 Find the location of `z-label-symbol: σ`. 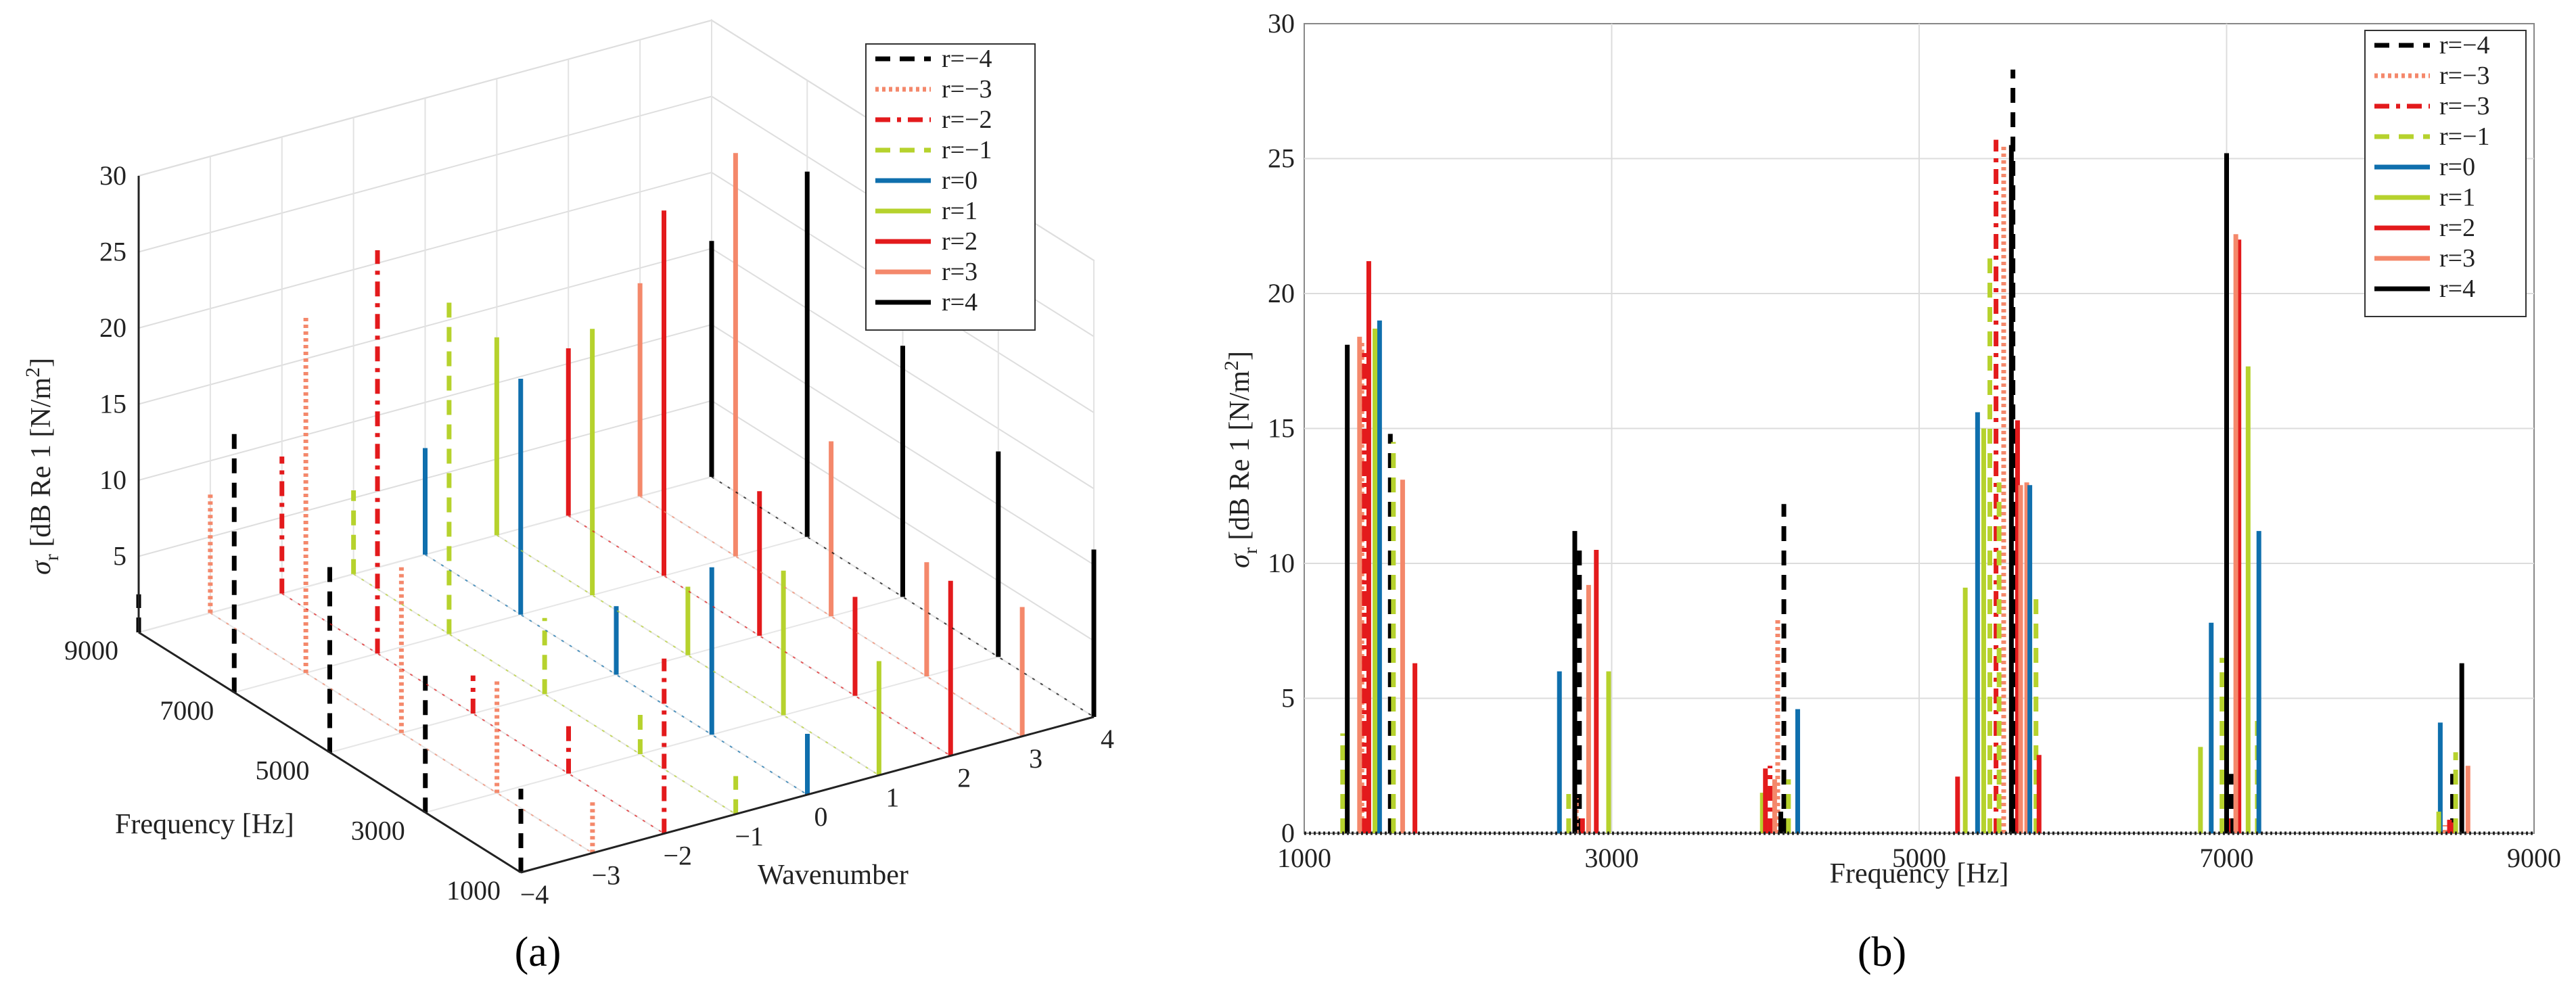

z-label-symbol: σ is located at coordinates (41, 567).